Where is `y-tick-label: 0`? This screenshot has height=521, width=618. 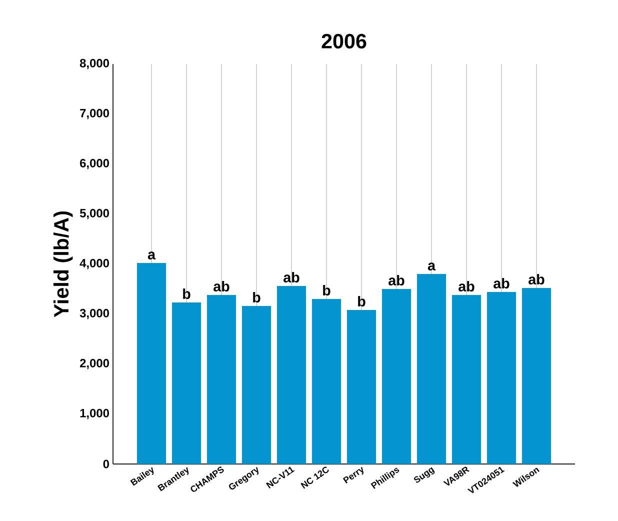 y-tick-label: 0 is located at coordinates (106, 464).